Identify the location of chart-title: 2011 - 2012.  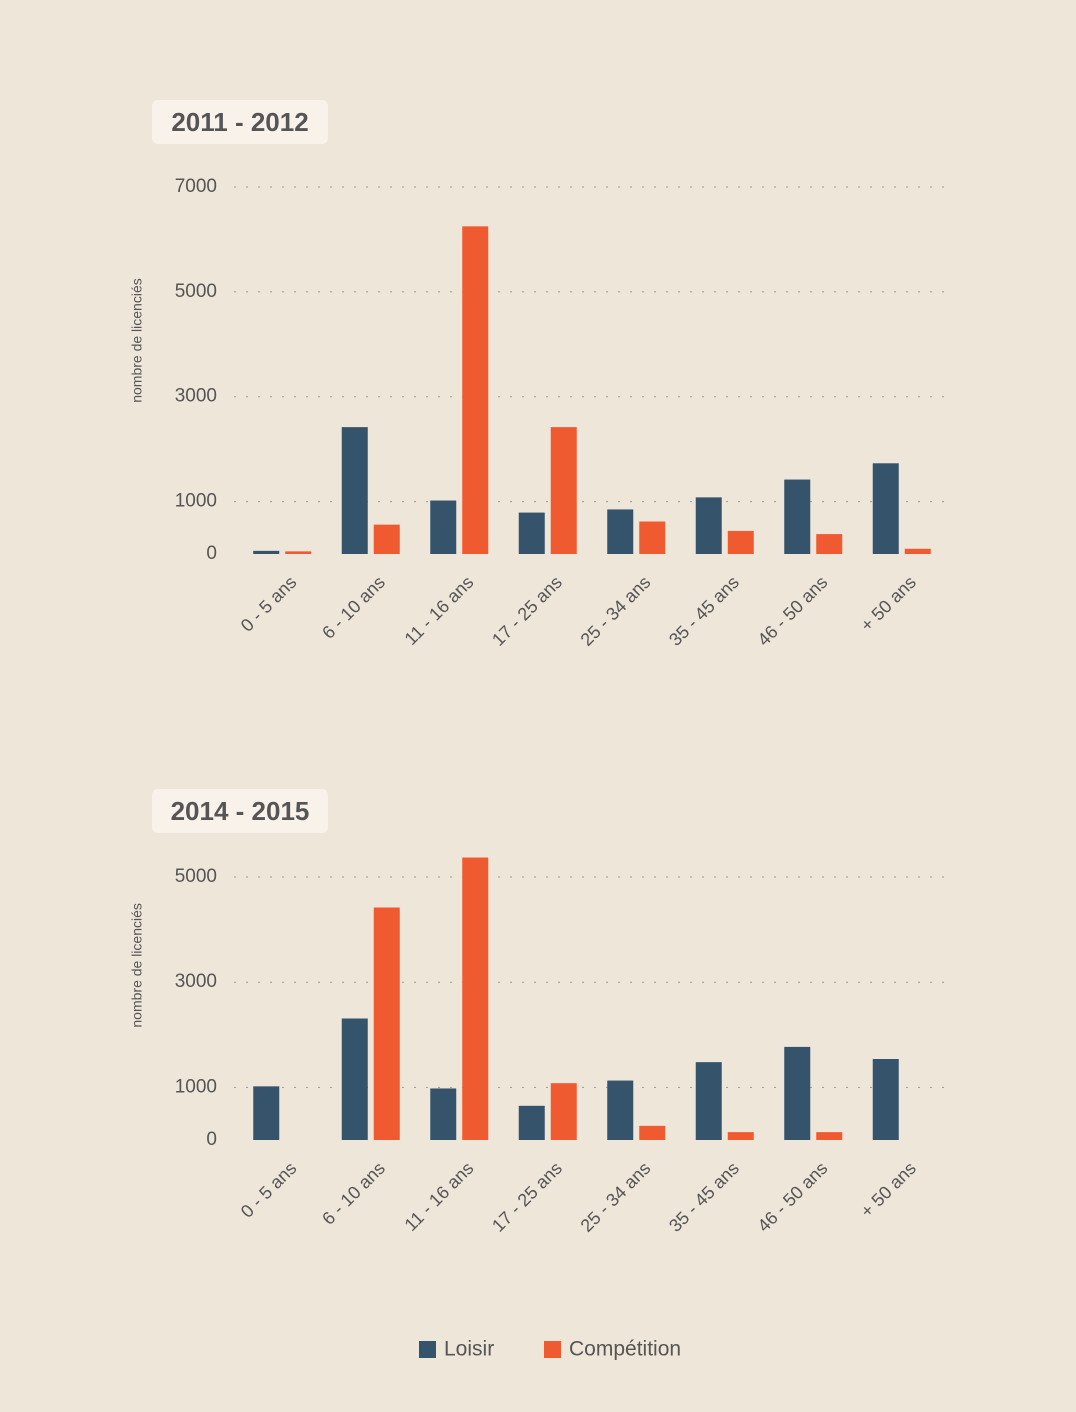
(239, 122).